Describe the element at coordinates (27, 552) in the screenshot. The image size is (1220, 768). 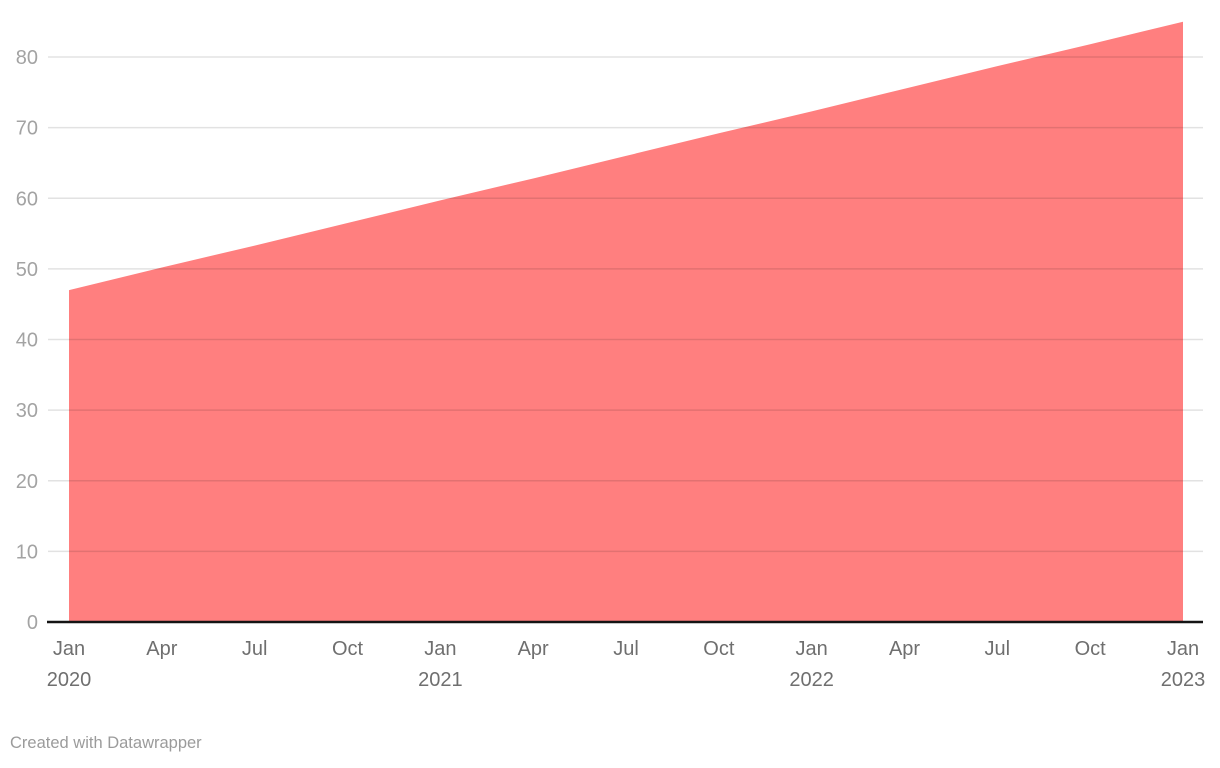
I see `y-tick-label: 10` at that location.